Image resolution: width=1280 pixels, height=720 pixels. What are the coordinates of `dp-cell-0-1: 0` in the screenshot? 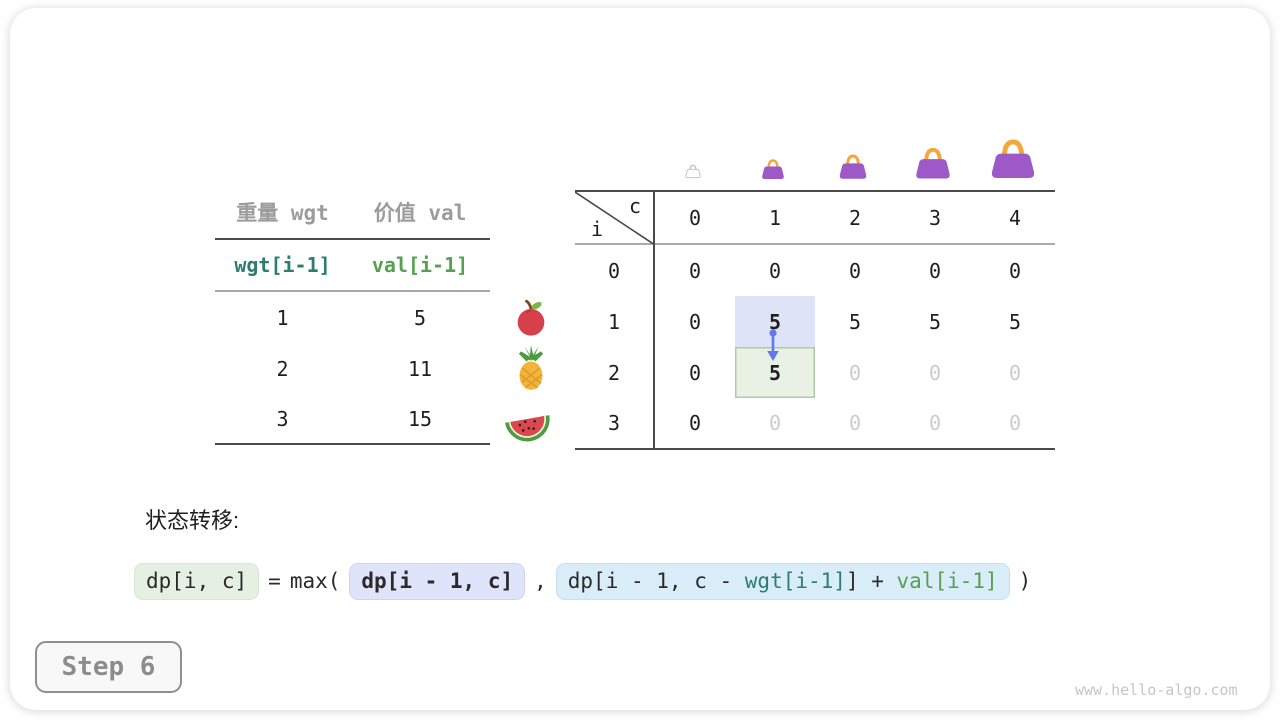 It's located at (775, 270).